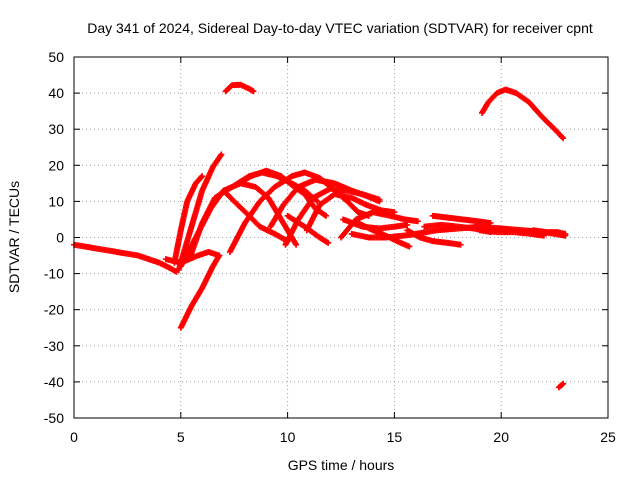 Image resolution: width=640 pixels, height=480 pixels. Describe the element at coordinates (341, 465) in the screenshot. I see `x-axis-label: GPS time / hours` at that location.